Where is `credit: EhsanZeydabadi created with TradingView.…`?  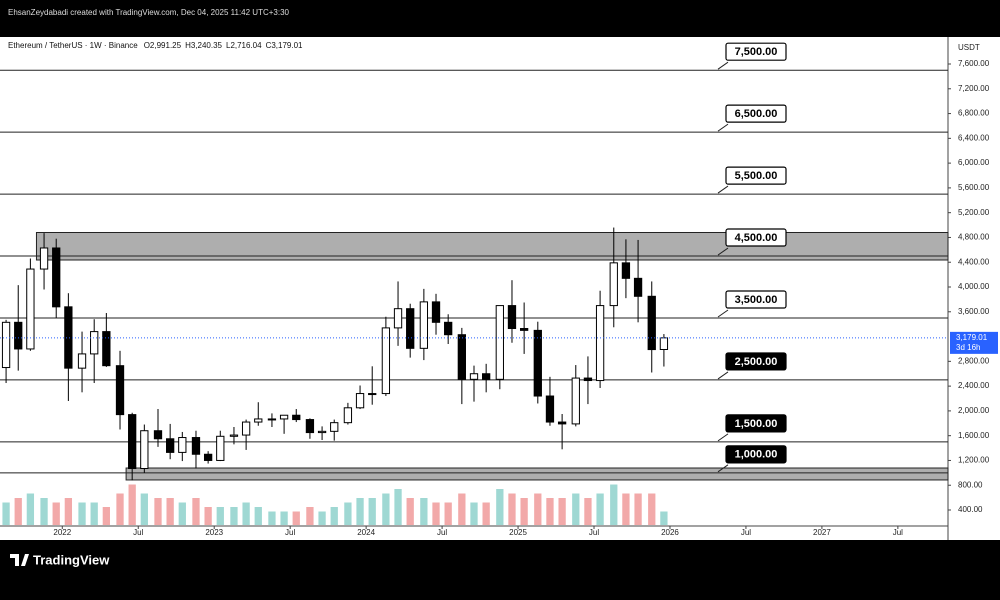
credit: EhsanZeydabadi created with TradingView.… is located at coordinates (149, 12).